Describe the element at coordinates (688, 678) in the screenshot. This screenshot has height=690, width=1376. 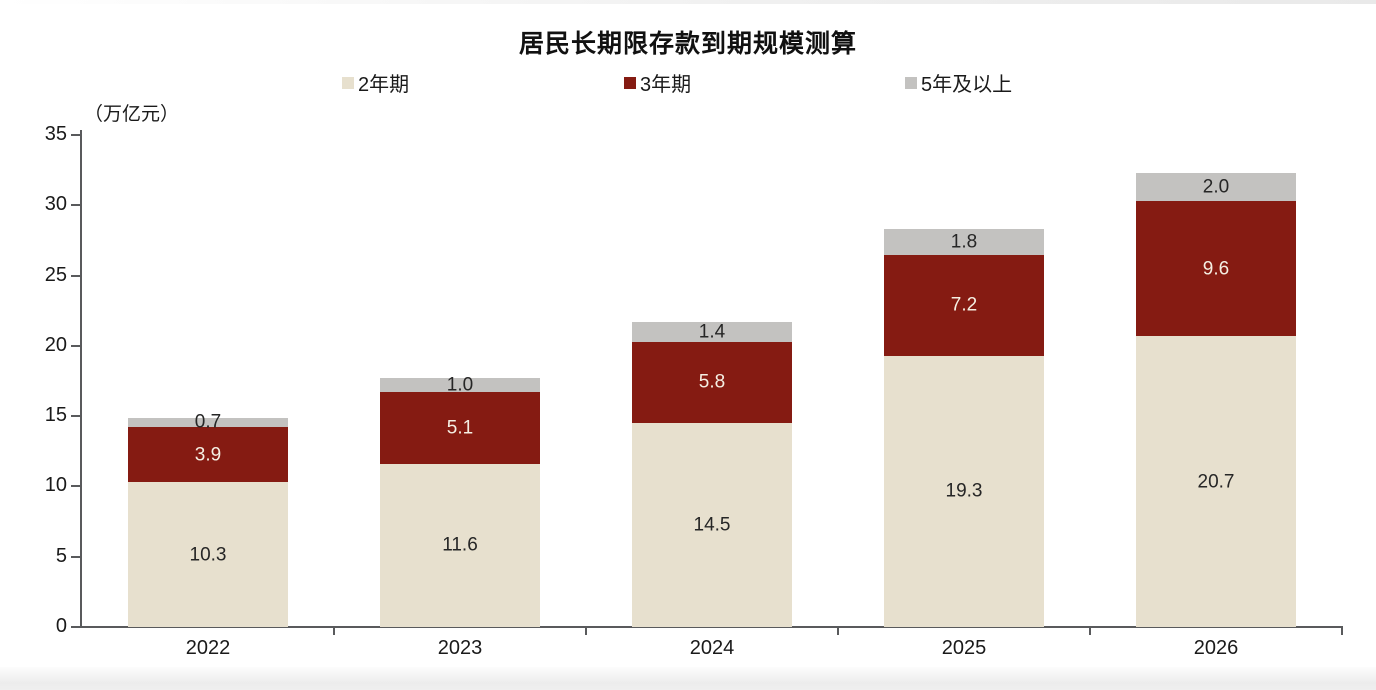
I see `page-bottom-edge` at that location.